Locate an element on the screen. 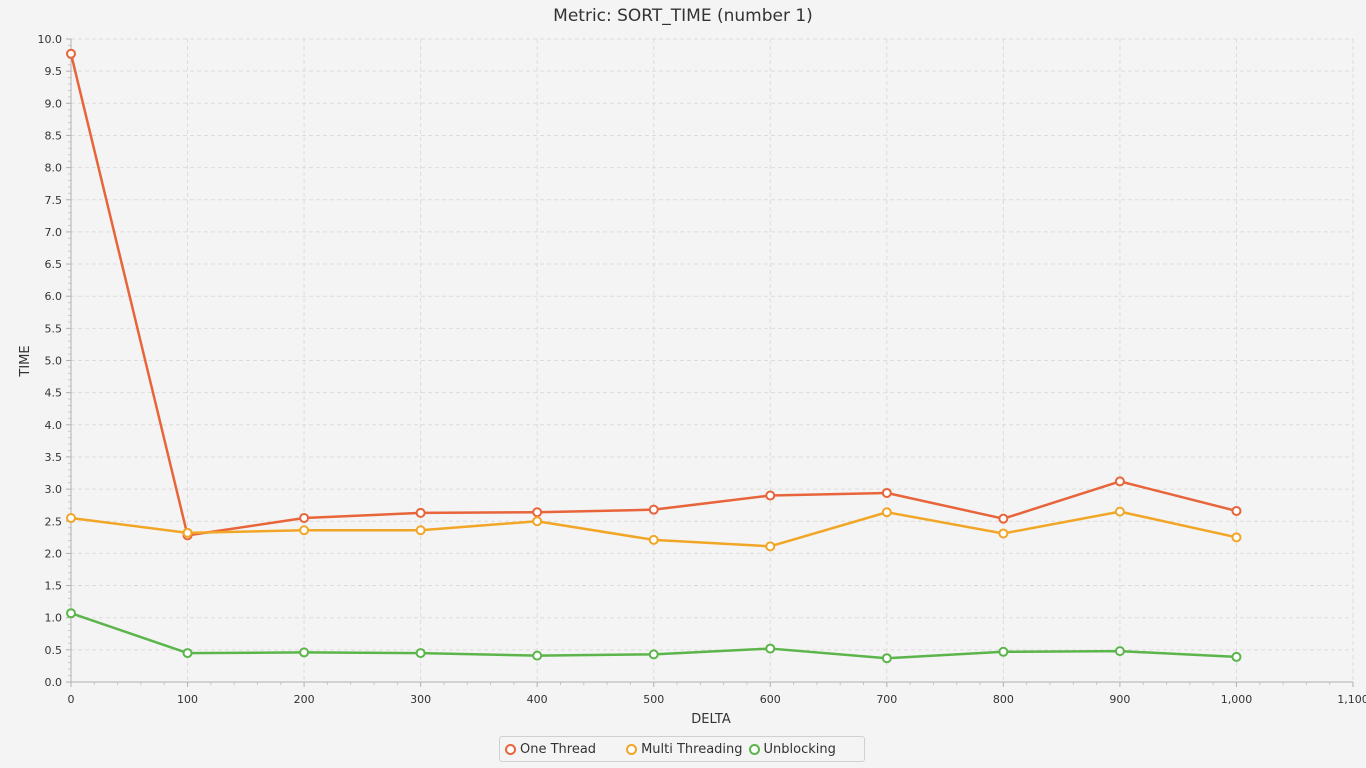 This screenshot has height=768, width=1366. y-tick-label: 0.5 is located at coordinates (54, 650).